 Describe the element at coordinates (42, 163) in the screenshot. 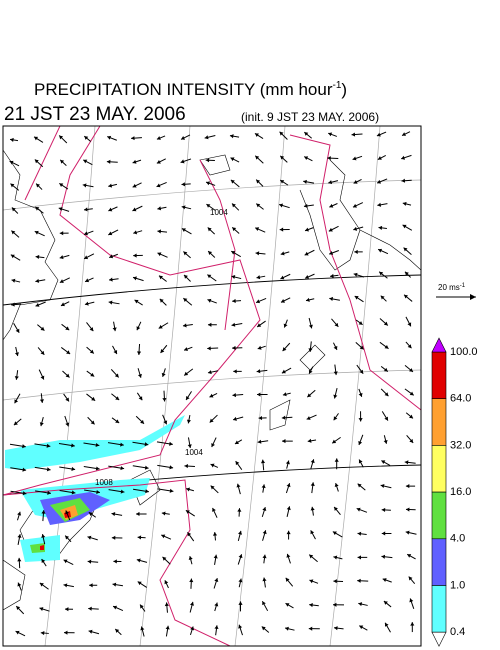

I see `pressure-contour` at that location.